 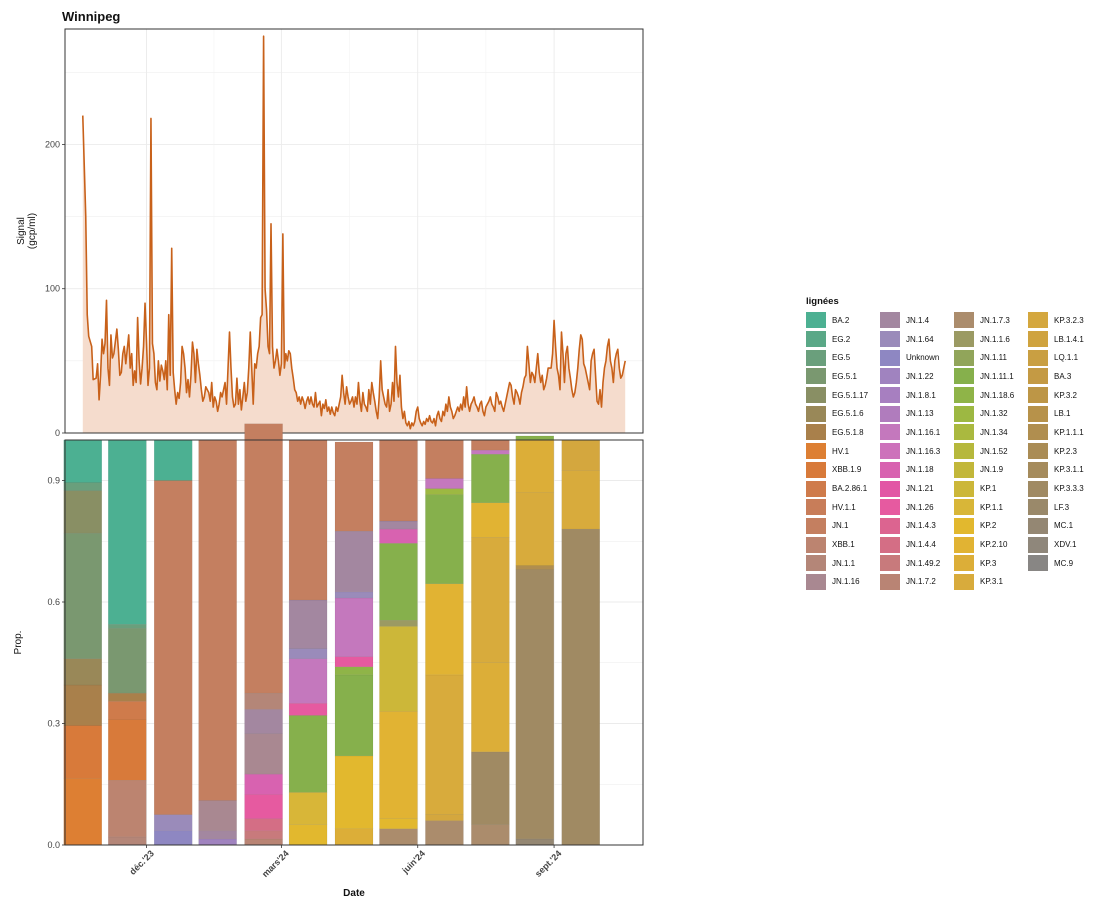 What do you see at coordinates (994, 451) in the screenshot?
I see `legend-label: JN.1.52` at bounding box center [994, 451].